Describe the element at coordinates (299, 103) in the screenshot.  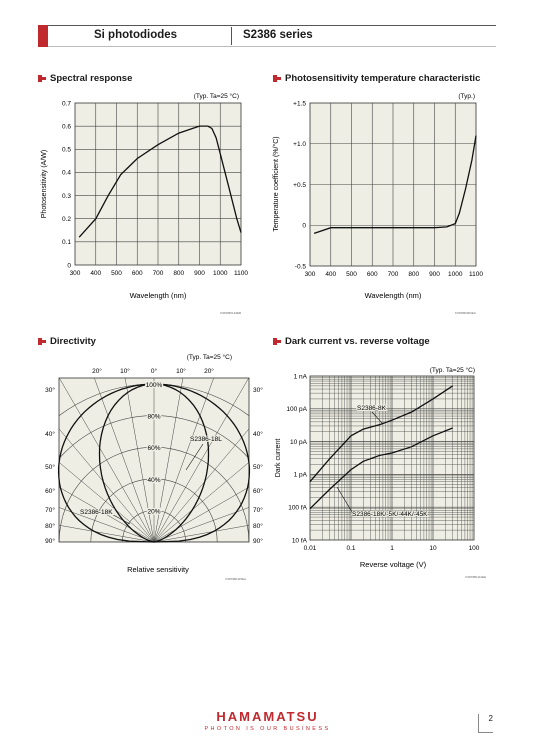
I see `y-tick-label: +1.5` at that location.